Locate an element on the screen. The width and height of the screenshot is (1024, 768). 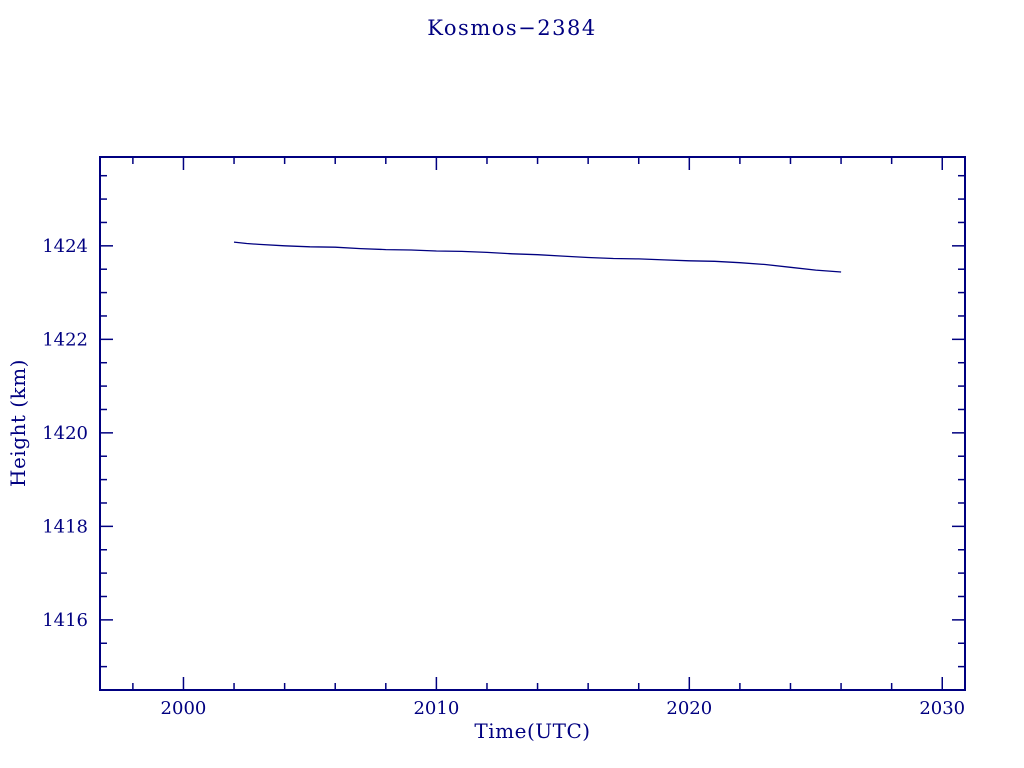
y-axis-label: Height (km) is located at coordinates (18, 423).